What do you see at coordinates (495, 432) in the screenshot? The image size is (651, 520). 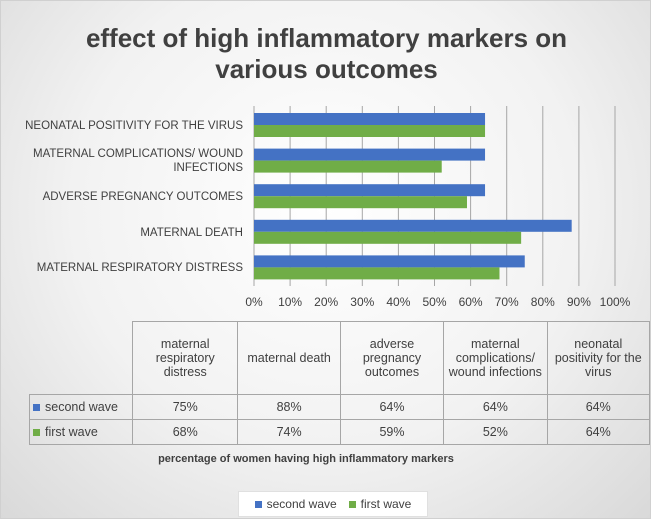 I see `table-value: 52%` at bounding box center [495, 432].